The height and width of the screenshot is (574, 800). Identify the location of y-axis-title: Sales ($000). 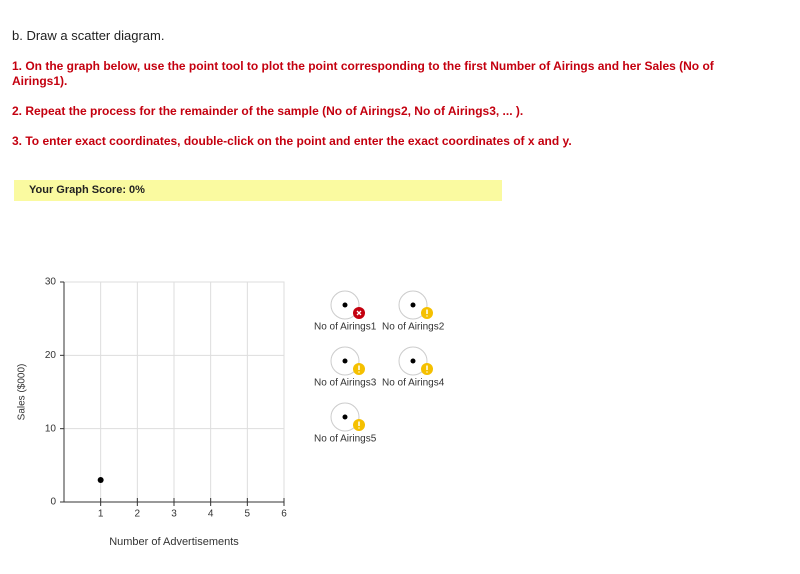
(22, 392).